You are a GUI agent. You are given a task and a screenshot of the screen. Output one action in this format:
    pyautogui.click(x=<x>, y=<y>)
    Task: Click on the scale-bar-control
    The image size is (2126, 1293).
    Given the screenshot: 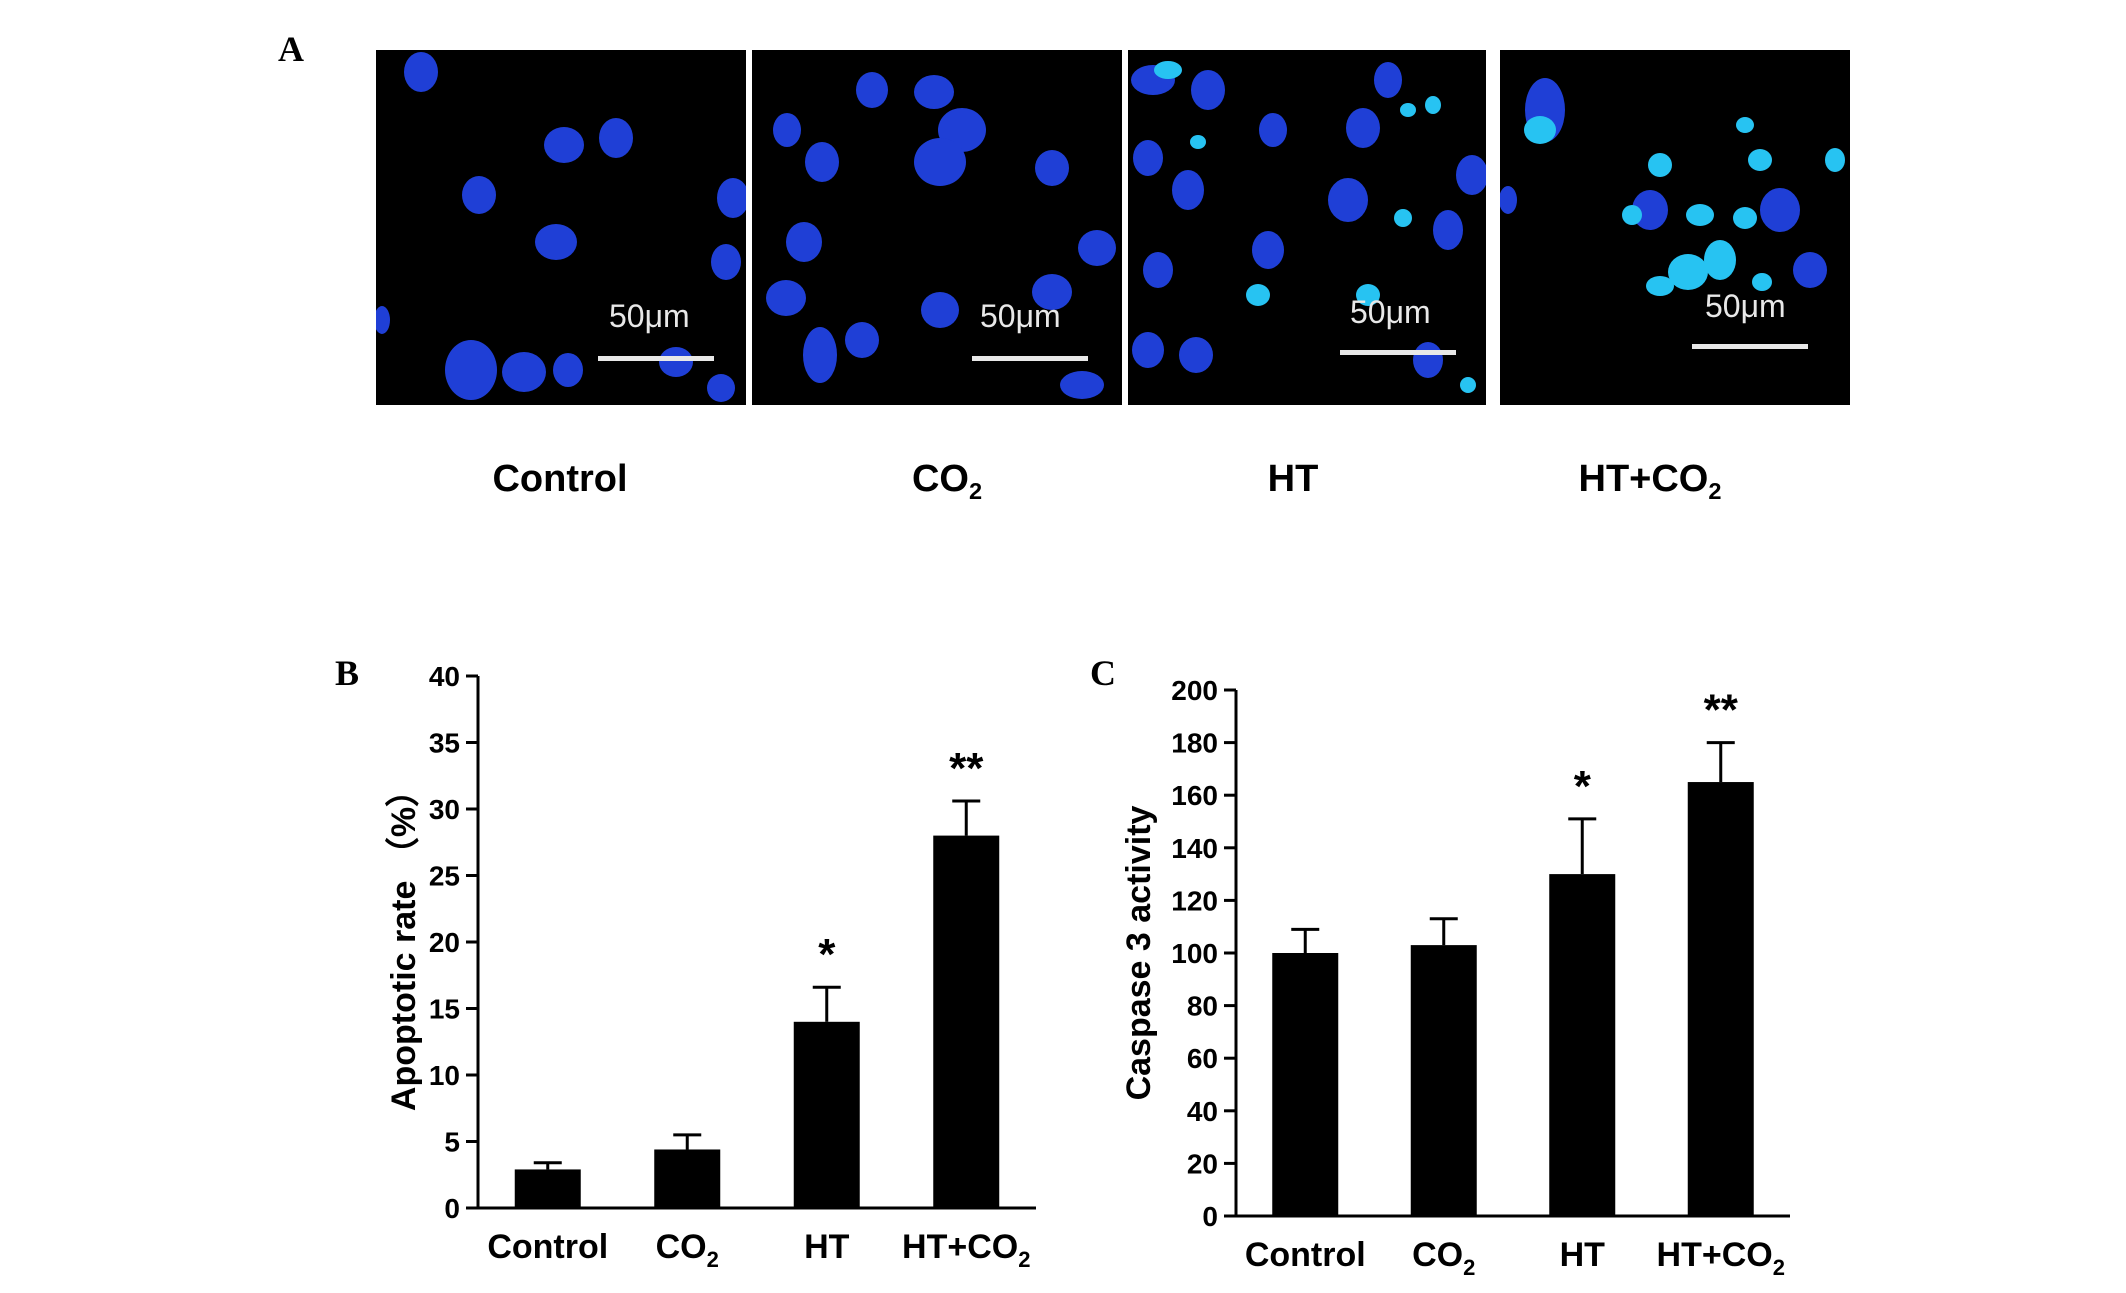 What is the action you would take?
    pyautogui.click(x=656, y=358)
    